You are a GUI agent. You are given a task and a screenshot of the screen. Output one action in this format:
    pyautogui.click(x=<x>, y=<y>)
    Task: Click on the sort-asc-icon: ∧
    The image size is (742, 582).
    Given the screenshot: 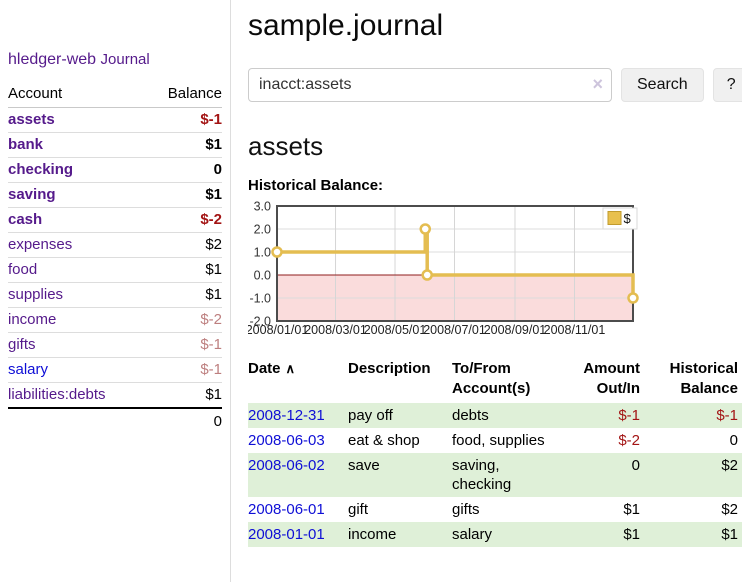 What is the action you would take?
    pyautogui.click(x=290, y=368)
    